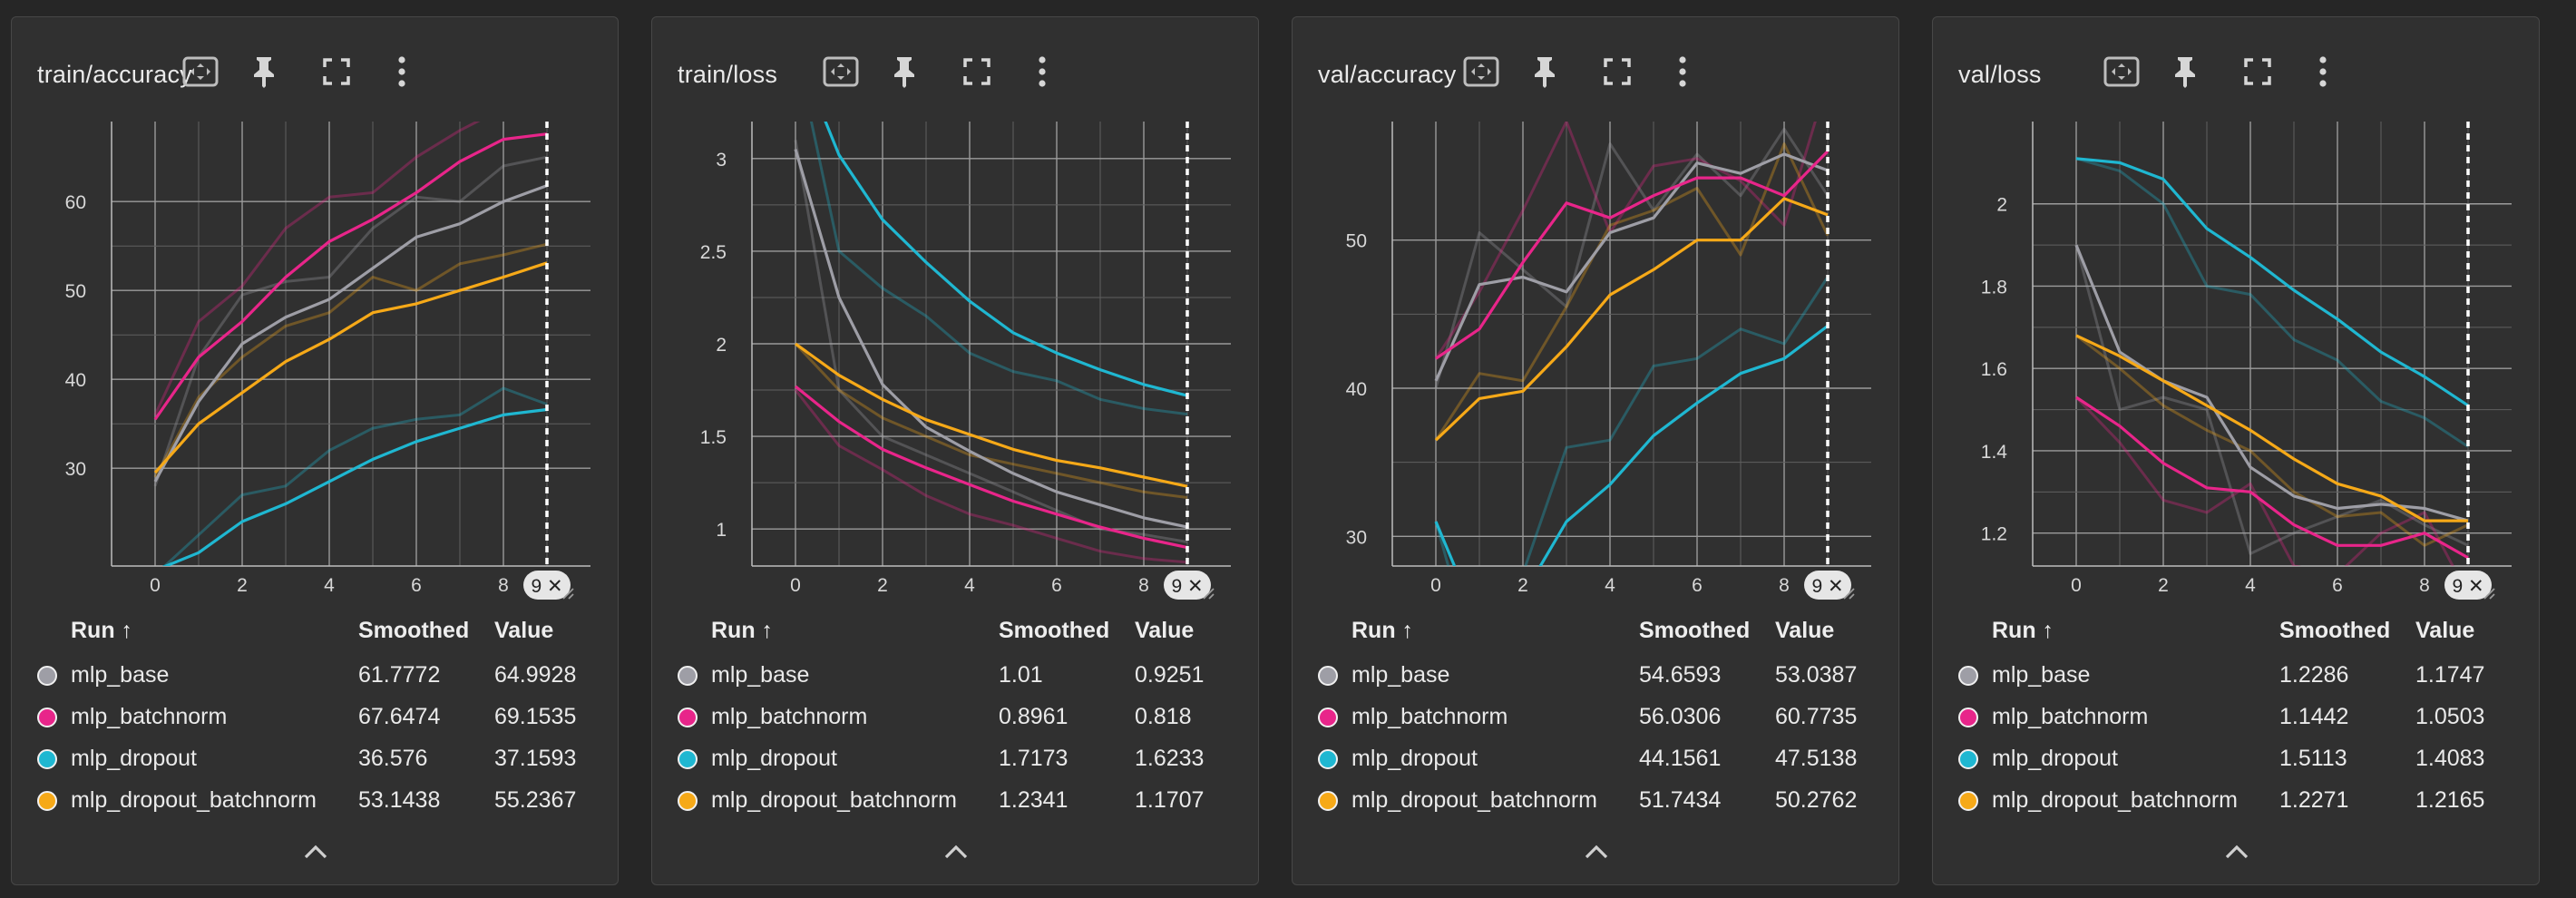 Image resolution: width=2576 pixels, height=898 pixels. I want to click on line-chart: 30 40 50 60 0 2 4 6 8 9 ✕, so click(315, 357).